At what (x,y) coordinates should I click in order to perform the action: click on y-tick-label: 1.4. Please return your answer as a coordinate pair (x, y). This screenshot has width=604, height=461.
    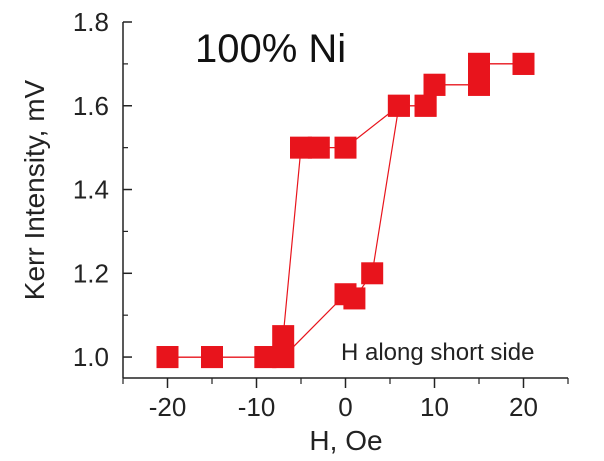
    Looking at the image, I should click on (91, 190).